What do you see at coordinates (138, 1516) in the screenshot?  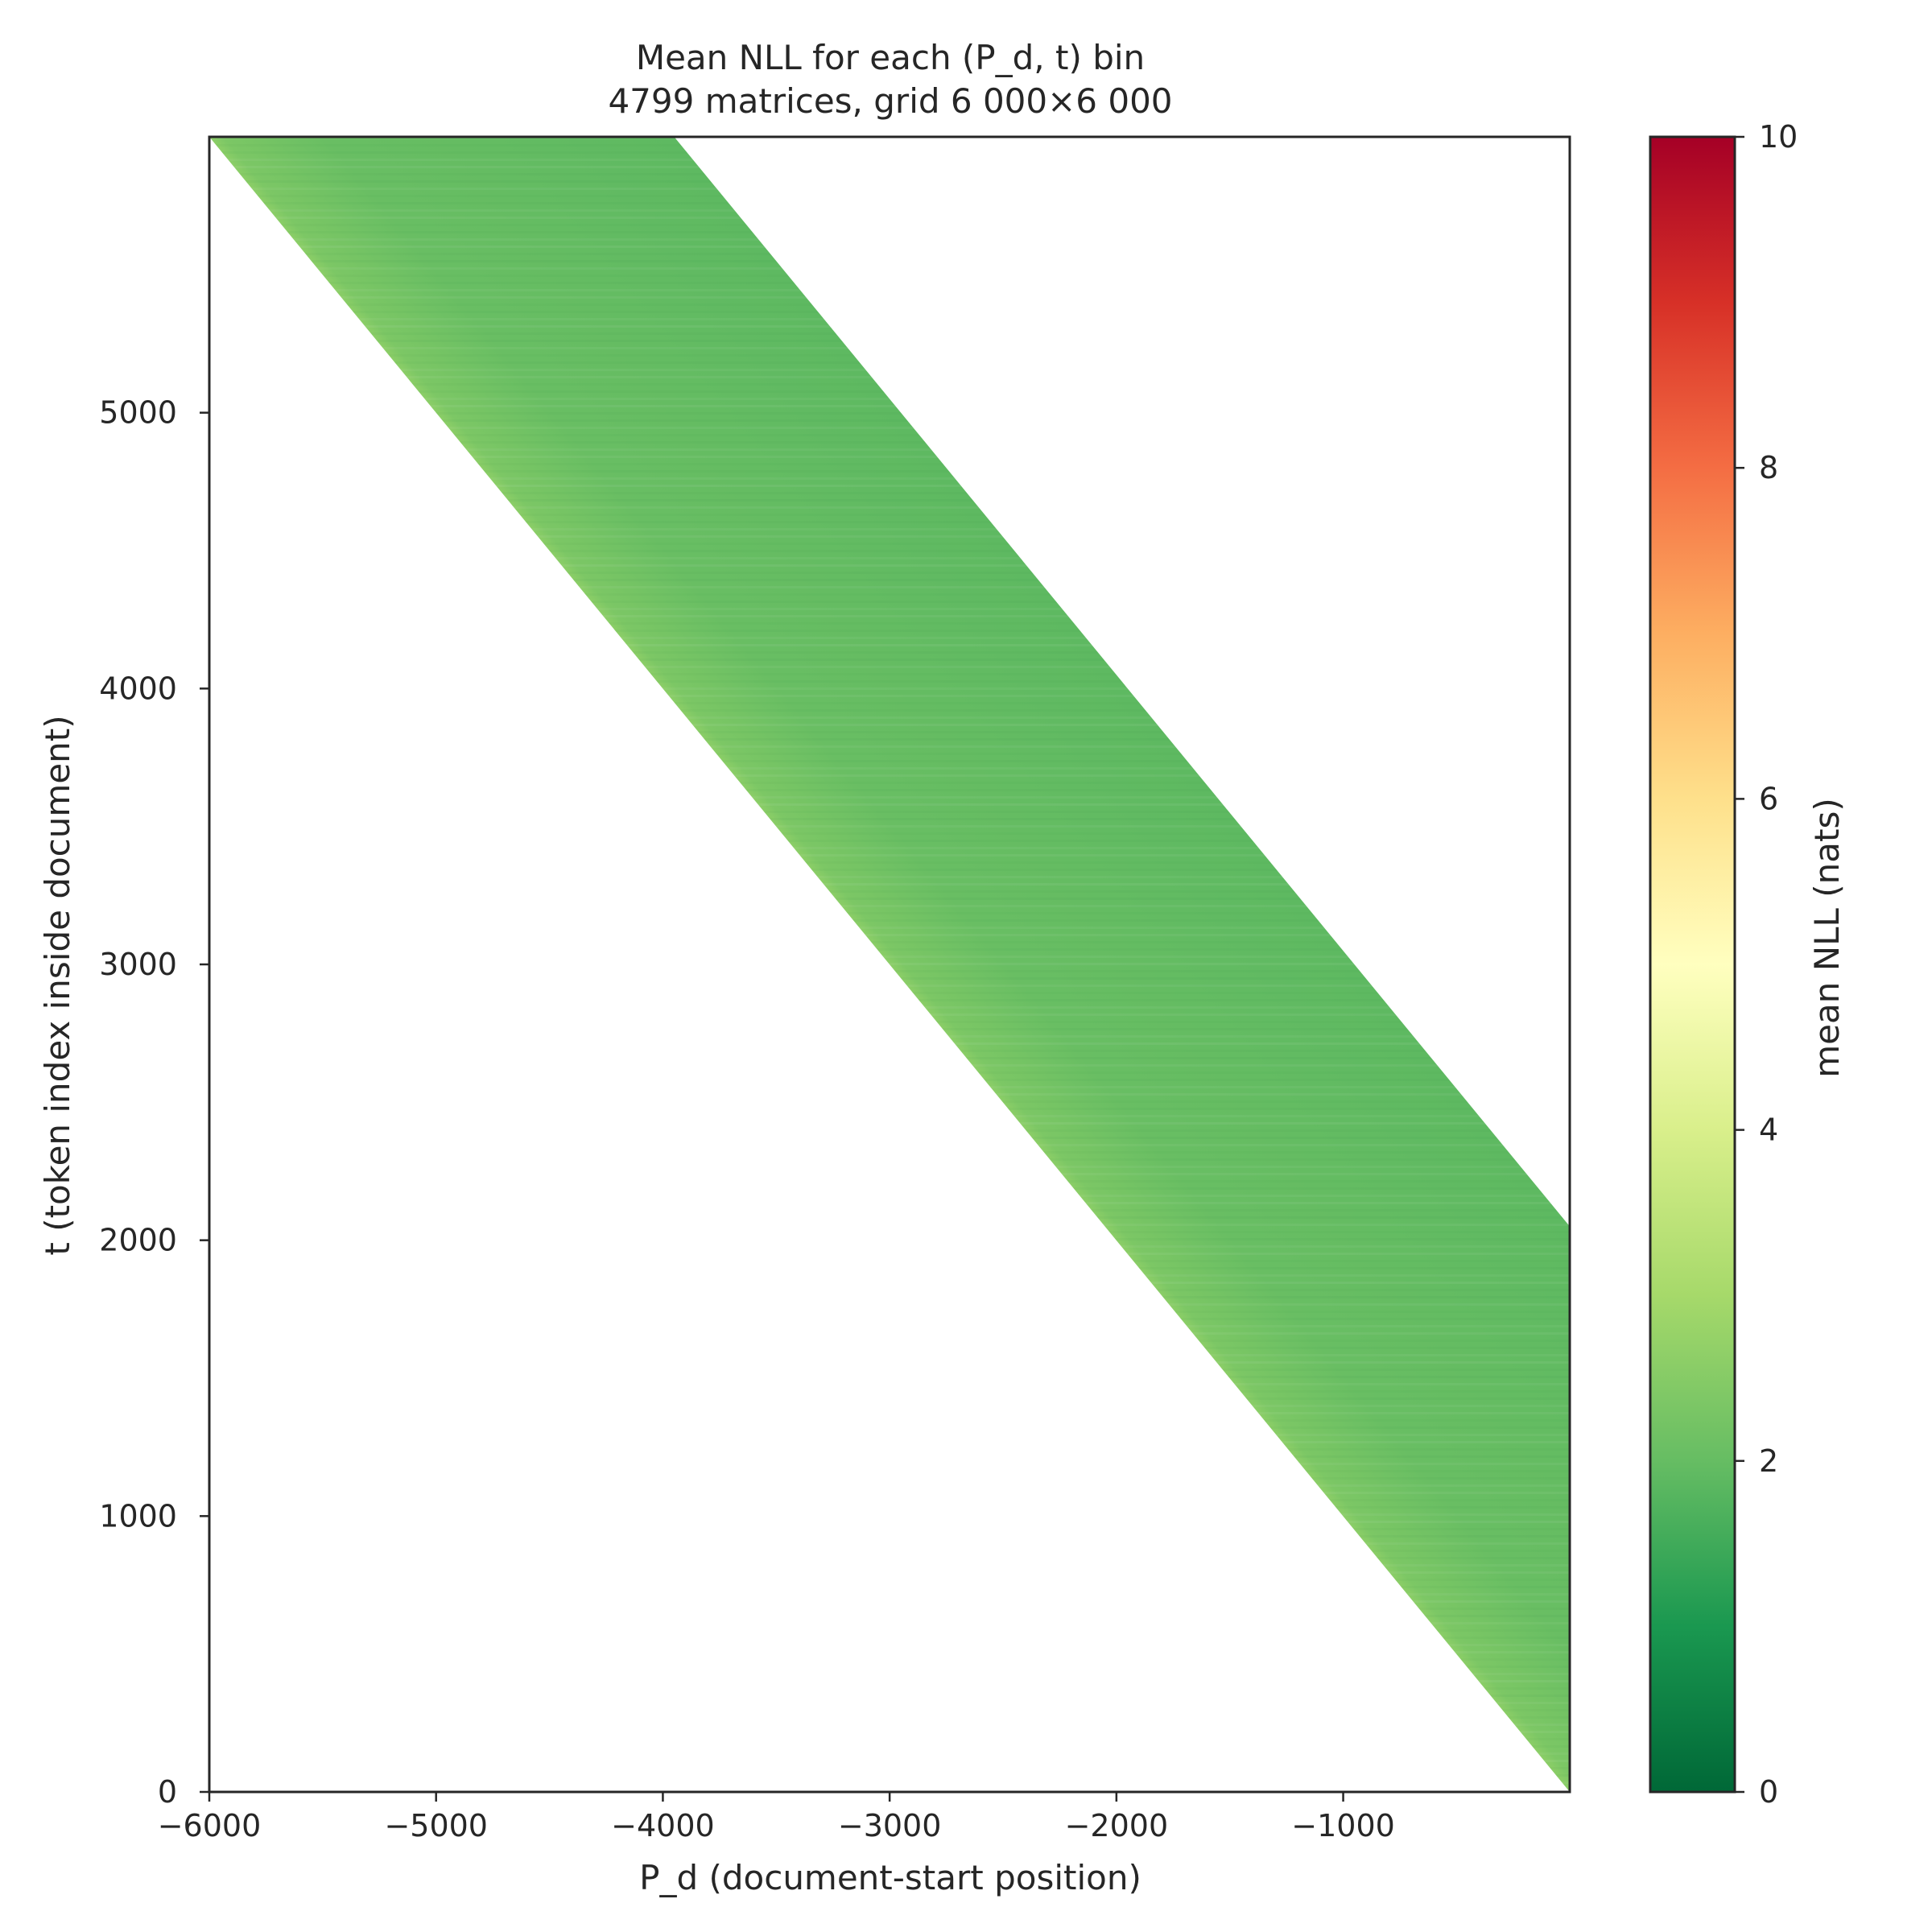 I see `y-tick-label: 1000` at bounding box center [138, 1516].